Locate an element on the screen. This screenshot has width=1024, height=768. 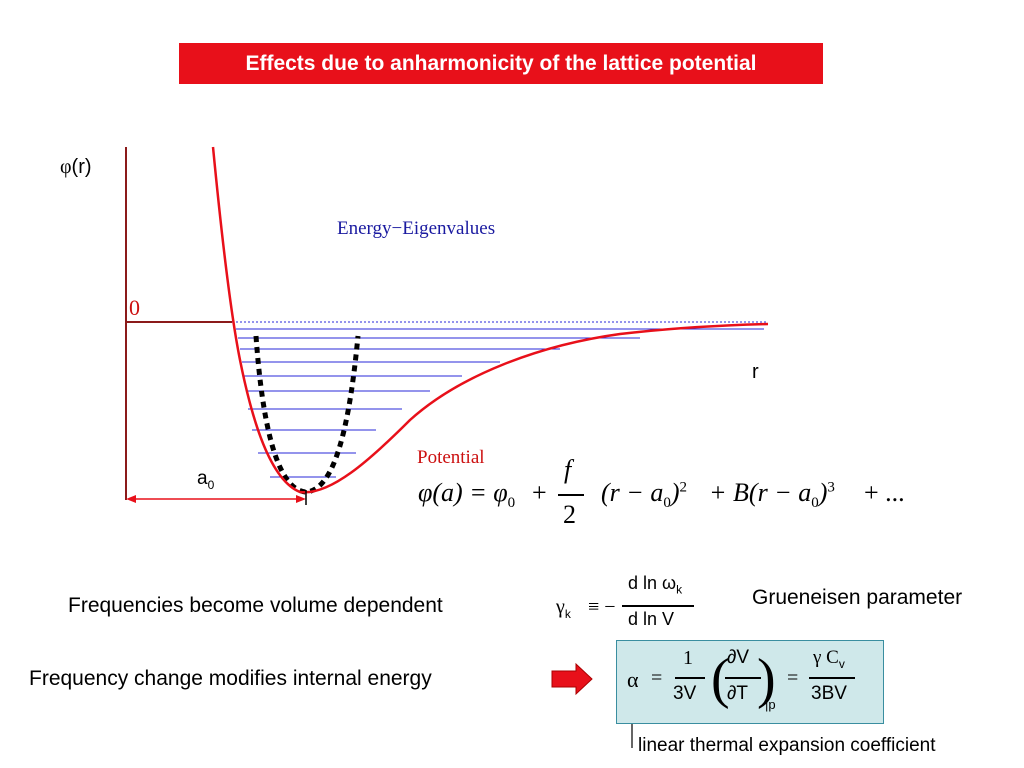
energy-levels is located at coordinates (500, 403).